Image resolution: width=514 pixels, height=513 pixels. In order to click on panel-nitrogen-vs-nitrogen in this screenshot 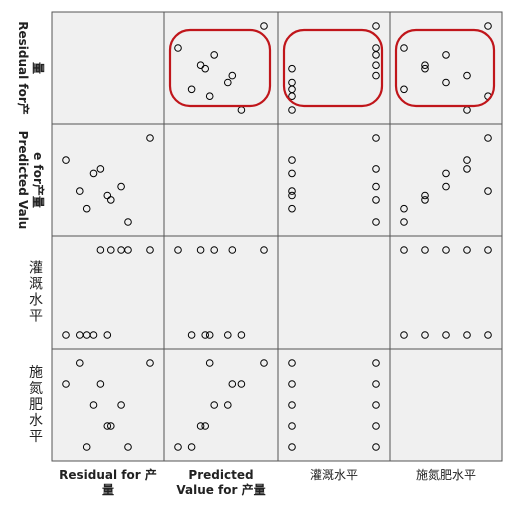, I will do `click(446, 405)`.